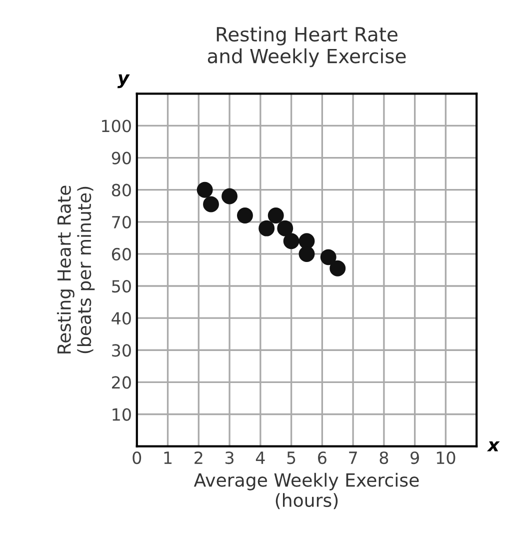 This screenshot has width=507, height=551. Describe the element at coordinates (137, 457) in the screenshot. I see `x-tick-label: 0` at that location.